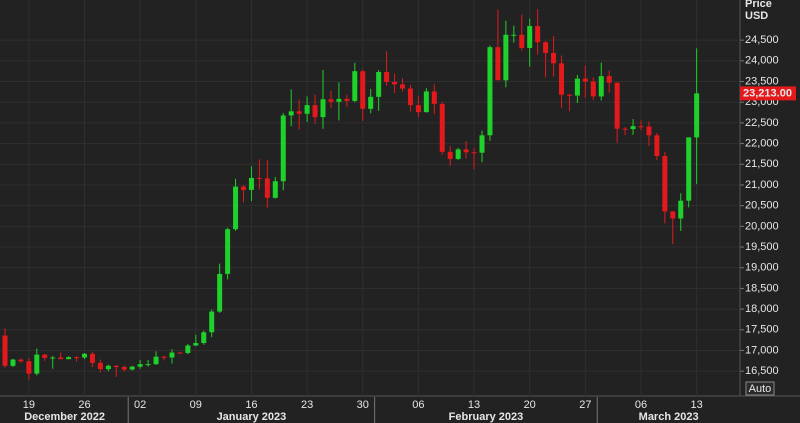 This screenshot has height=423, width=800. I want to click on month-label: December 2022, so click(64, 417).